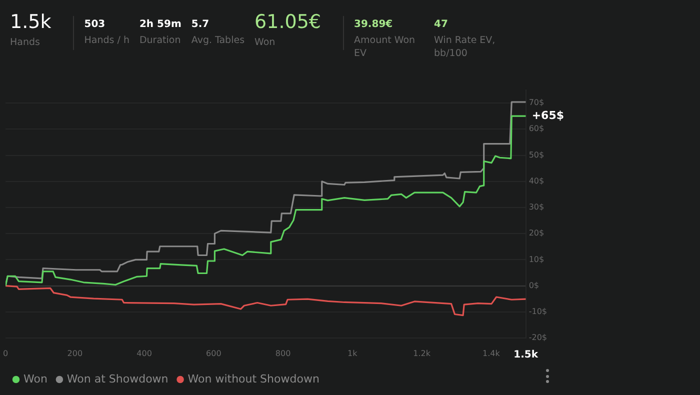 The image size is (700, 395). Describe the element at coordinates (214, 353) in the screenshot. I see `x-tick-label: 600` at that location.